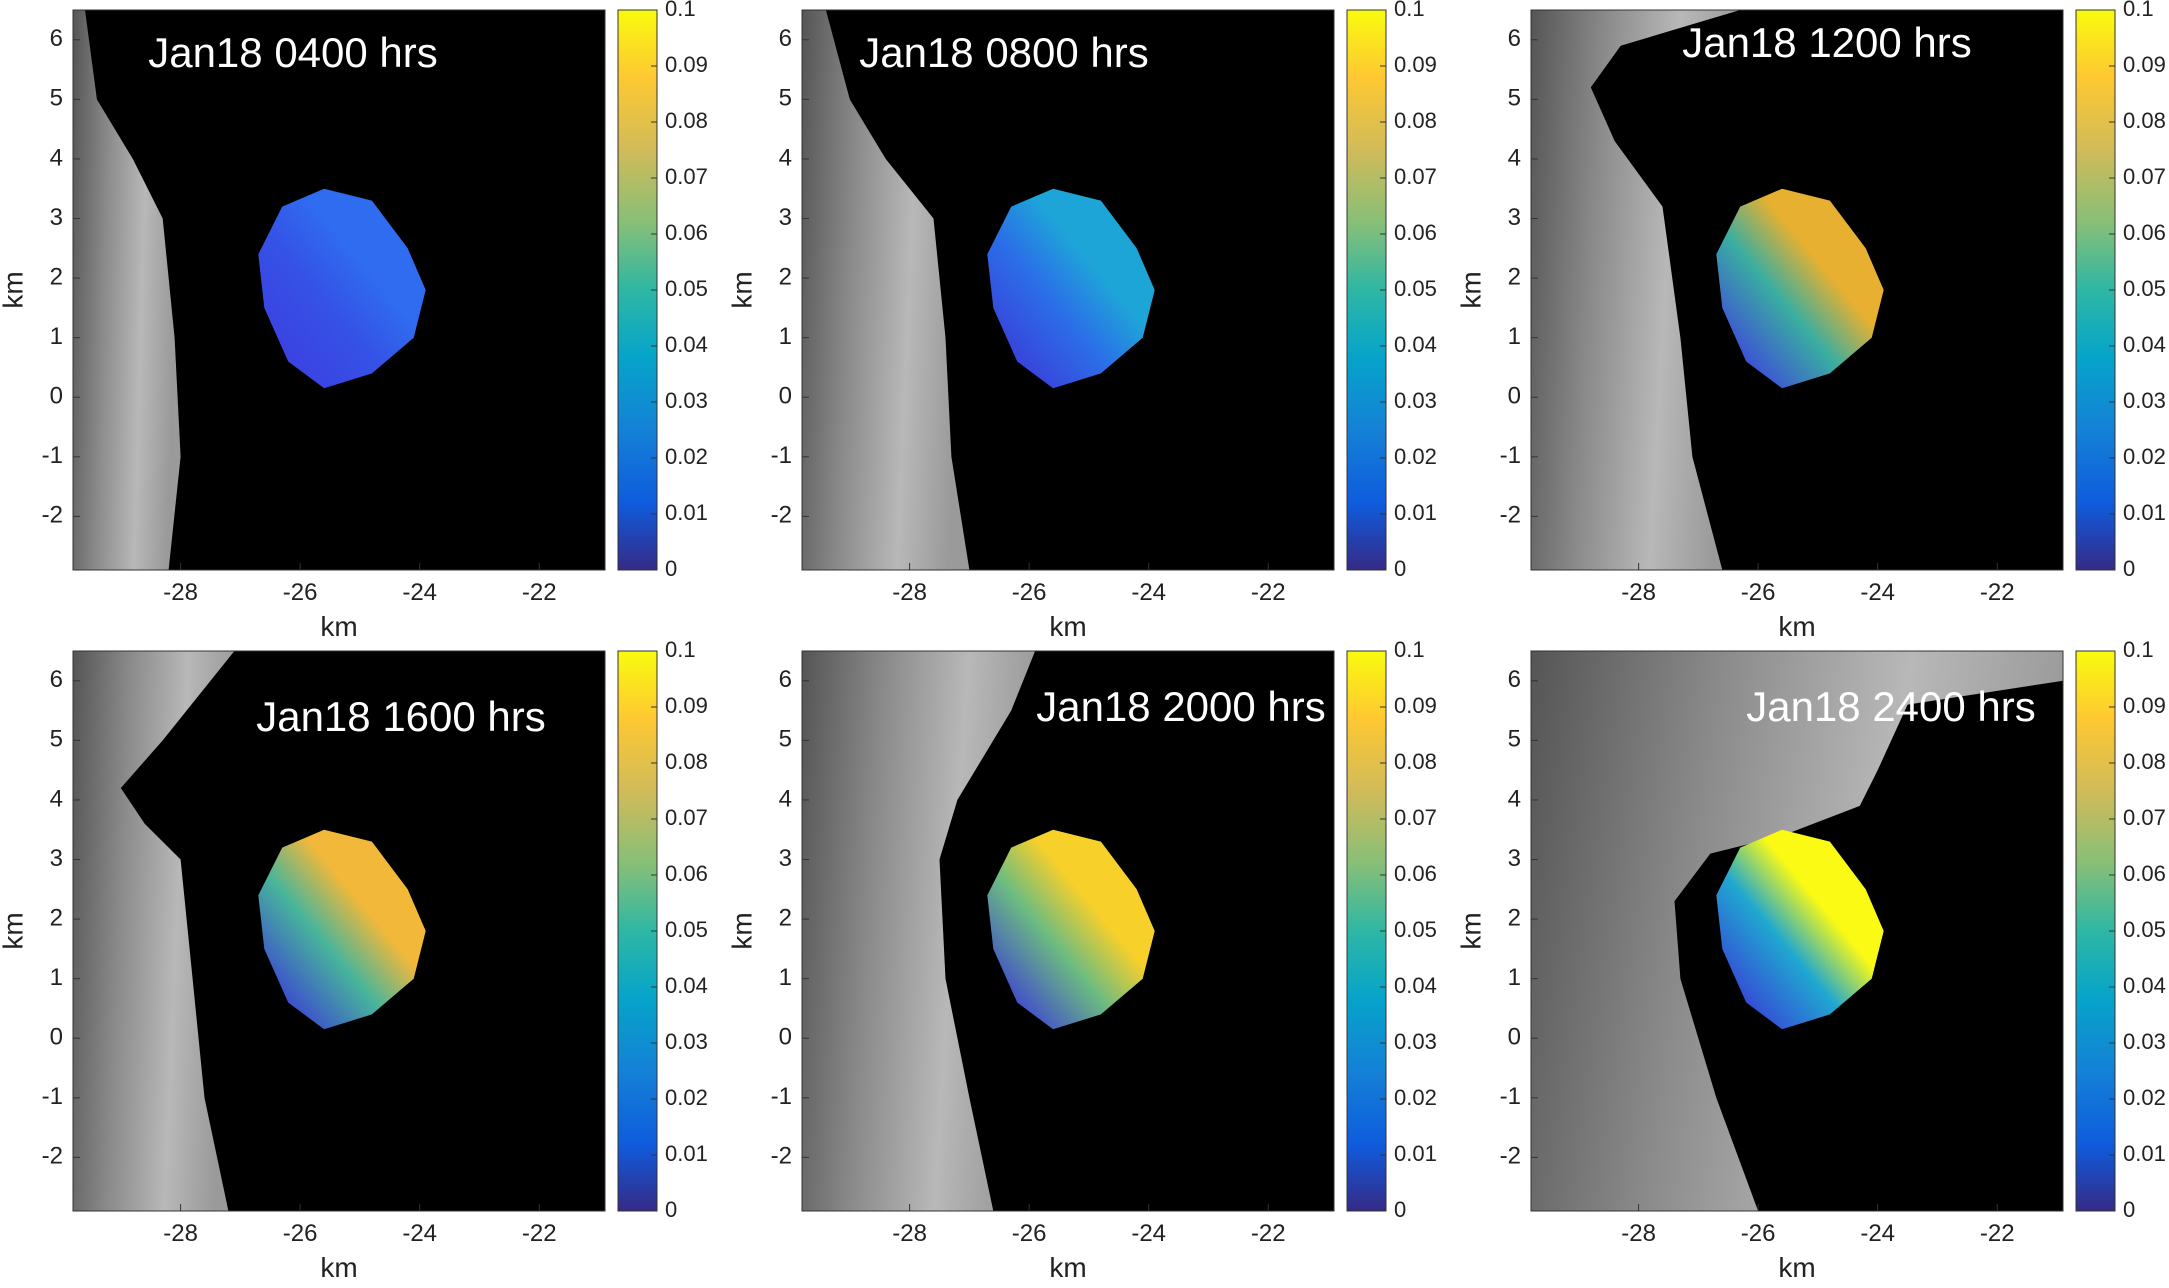 The width and height of the screenshot is (2169, 1288). Describe the element at coordinates (1891, 706) in the screenshot. I see `panel-title: Jan18 2400 hrs` at that location.